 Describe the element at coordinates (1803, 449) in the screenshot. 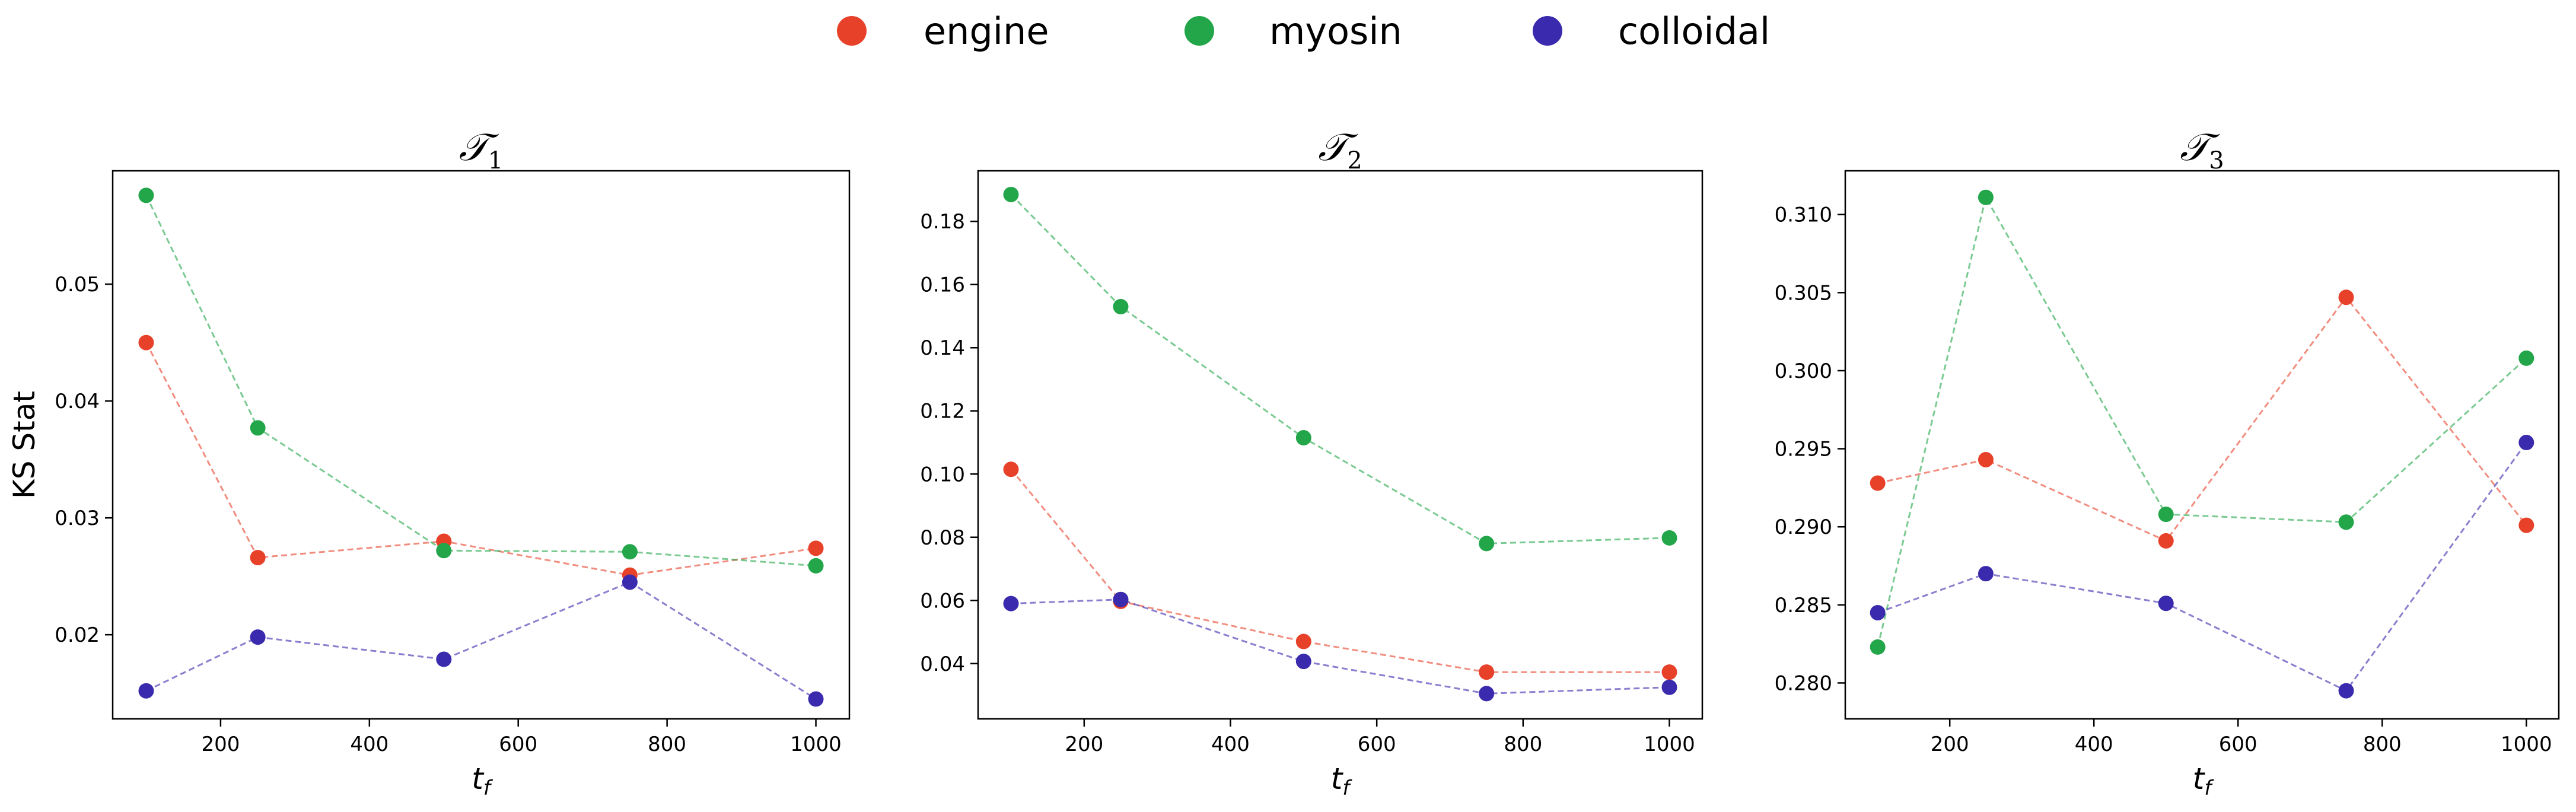

I see `y-tick-label: 0.295` at that location.